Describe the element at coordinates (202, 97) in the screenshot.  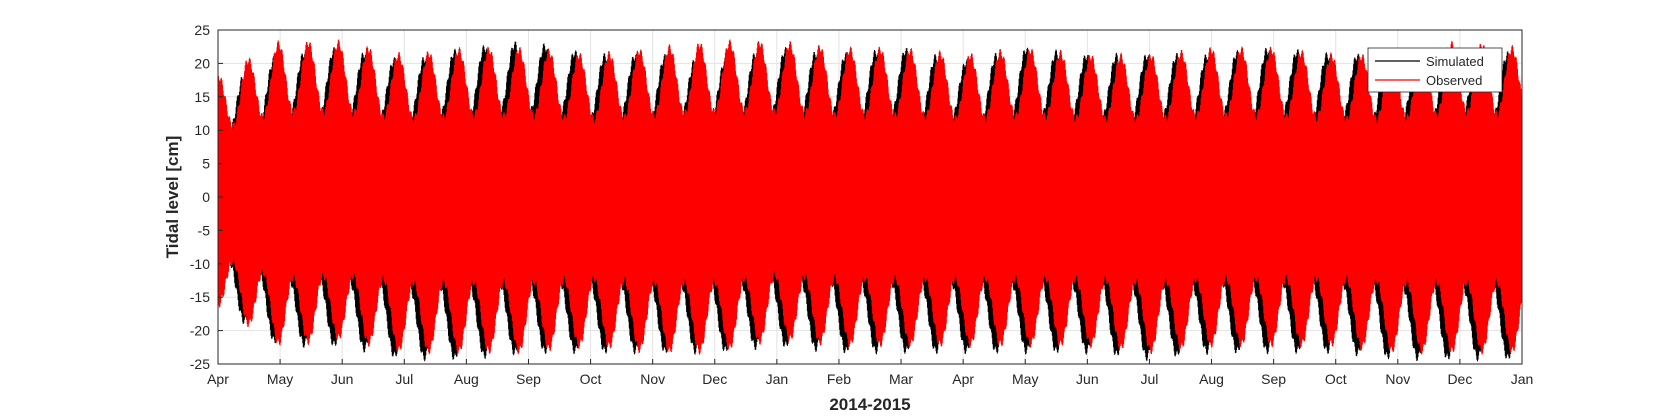
I see `y-tick-label: 15` at that location.